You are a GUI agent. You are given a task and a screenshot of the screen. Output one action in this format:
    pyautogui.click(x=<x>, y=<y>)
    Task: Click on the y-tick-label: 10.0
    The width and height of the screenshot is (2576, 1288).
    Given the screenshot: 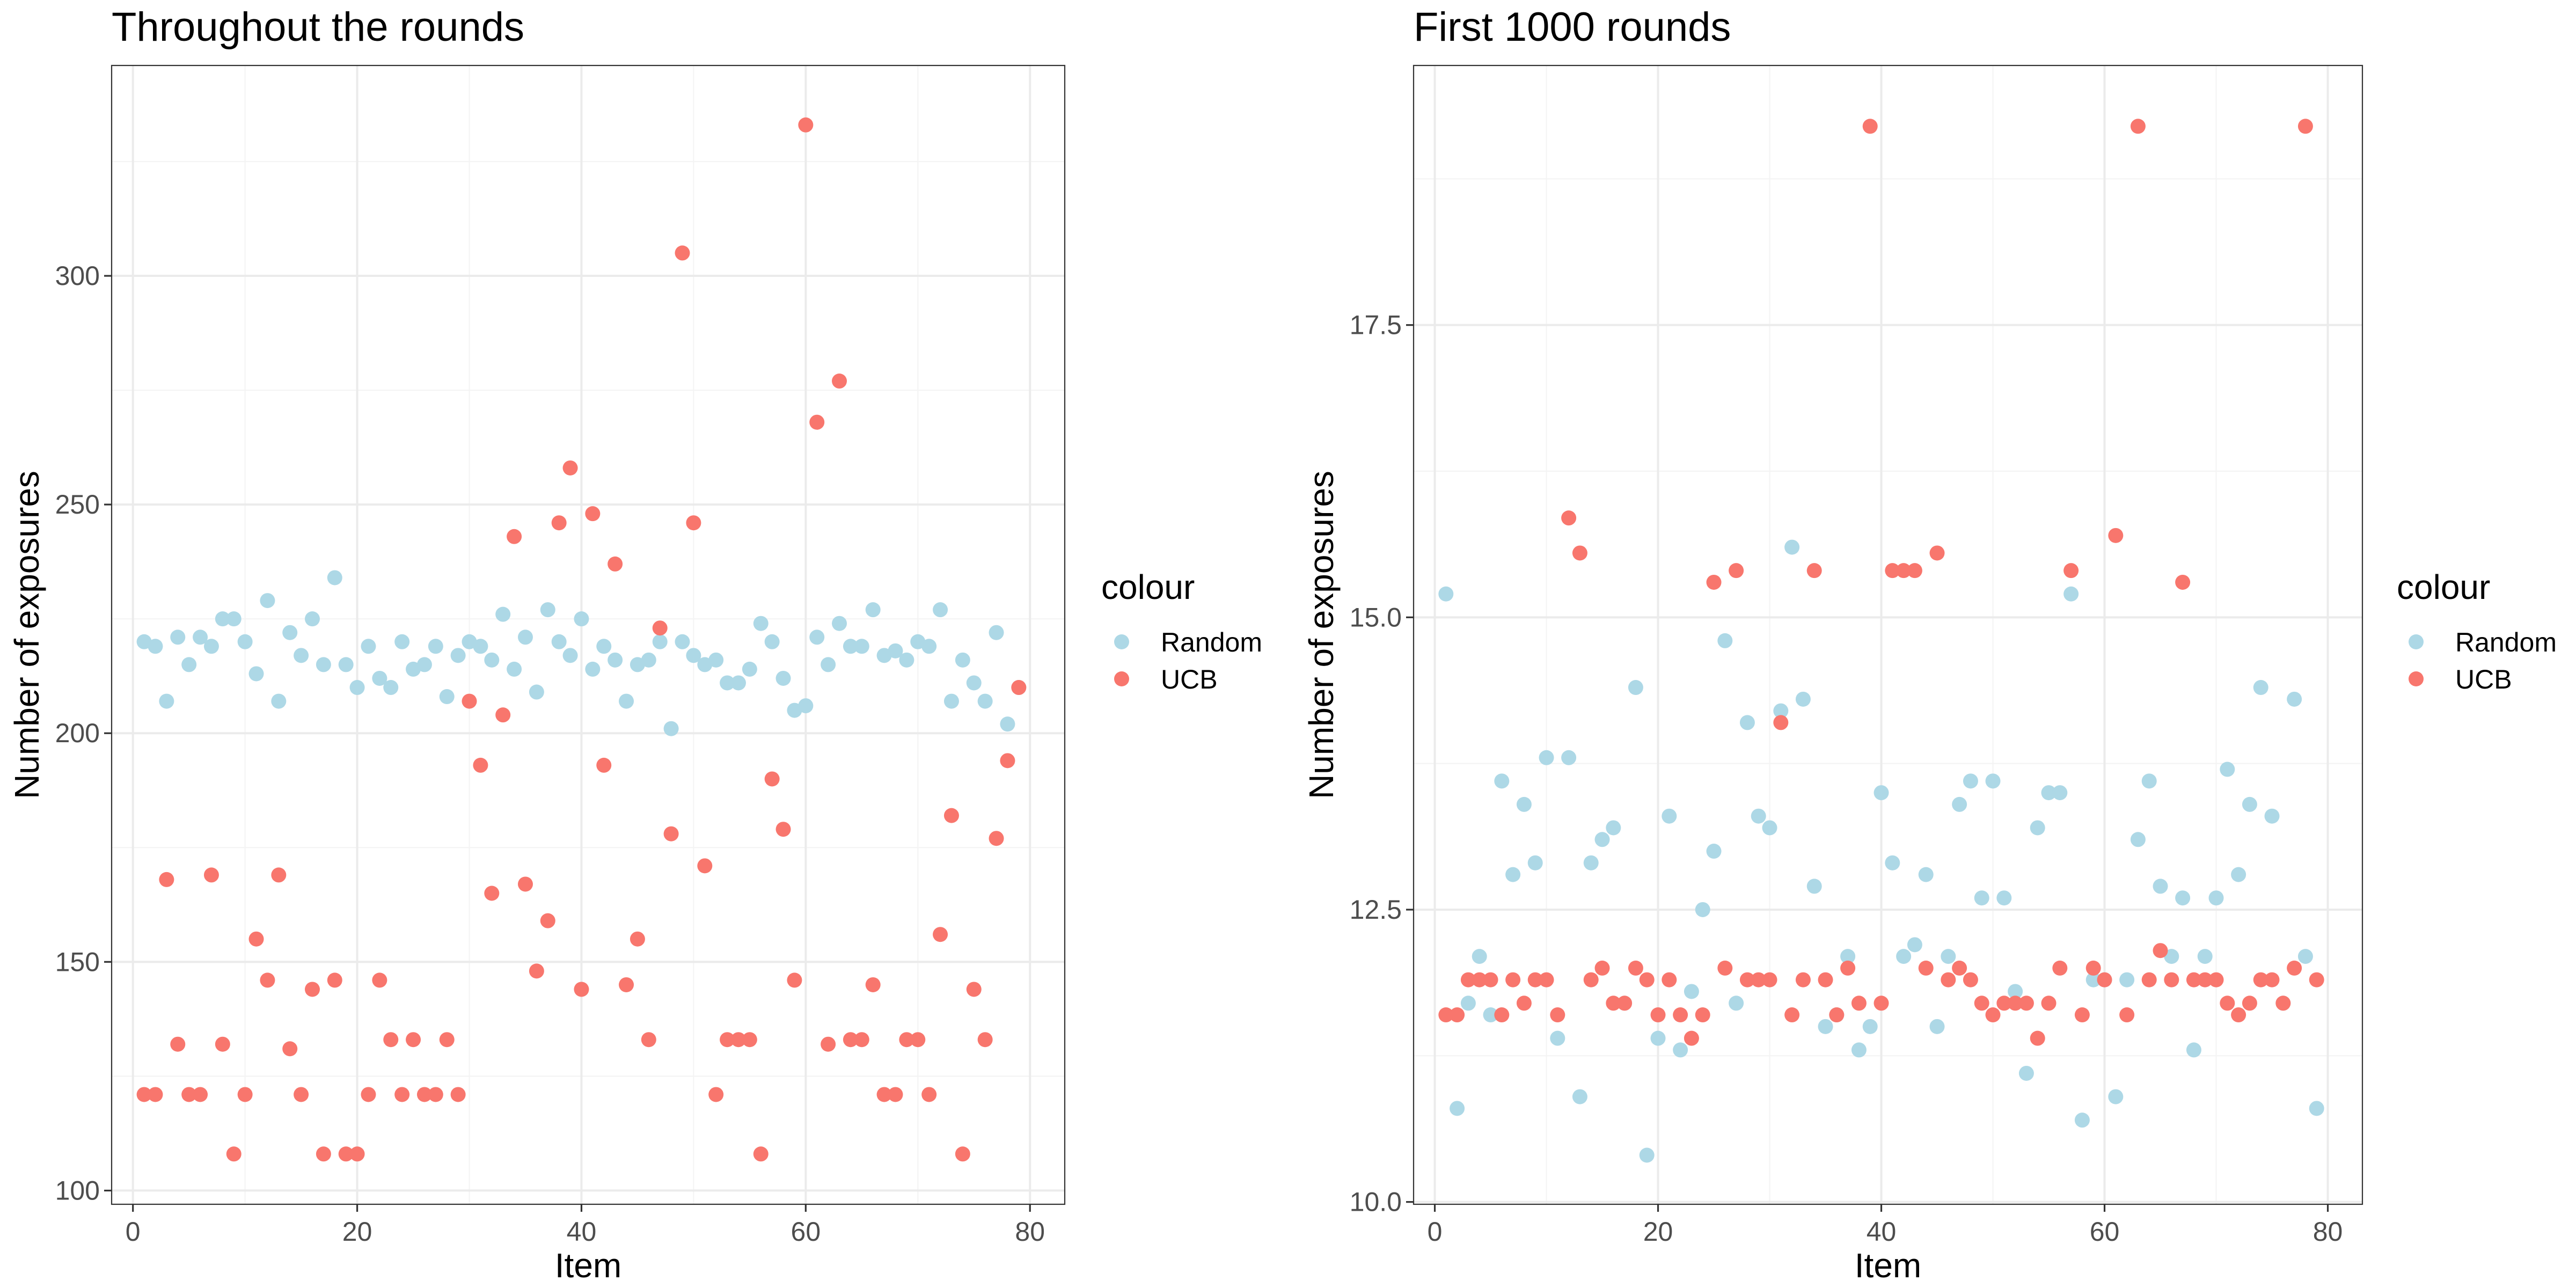 What is the action you would take?
    pyautogui.click(x=1376, y=1202)
    